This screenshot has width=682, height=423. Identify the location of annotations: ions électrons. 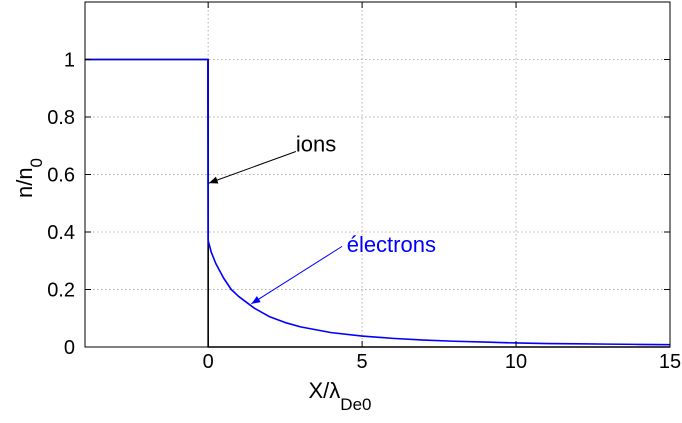
(322, 218).